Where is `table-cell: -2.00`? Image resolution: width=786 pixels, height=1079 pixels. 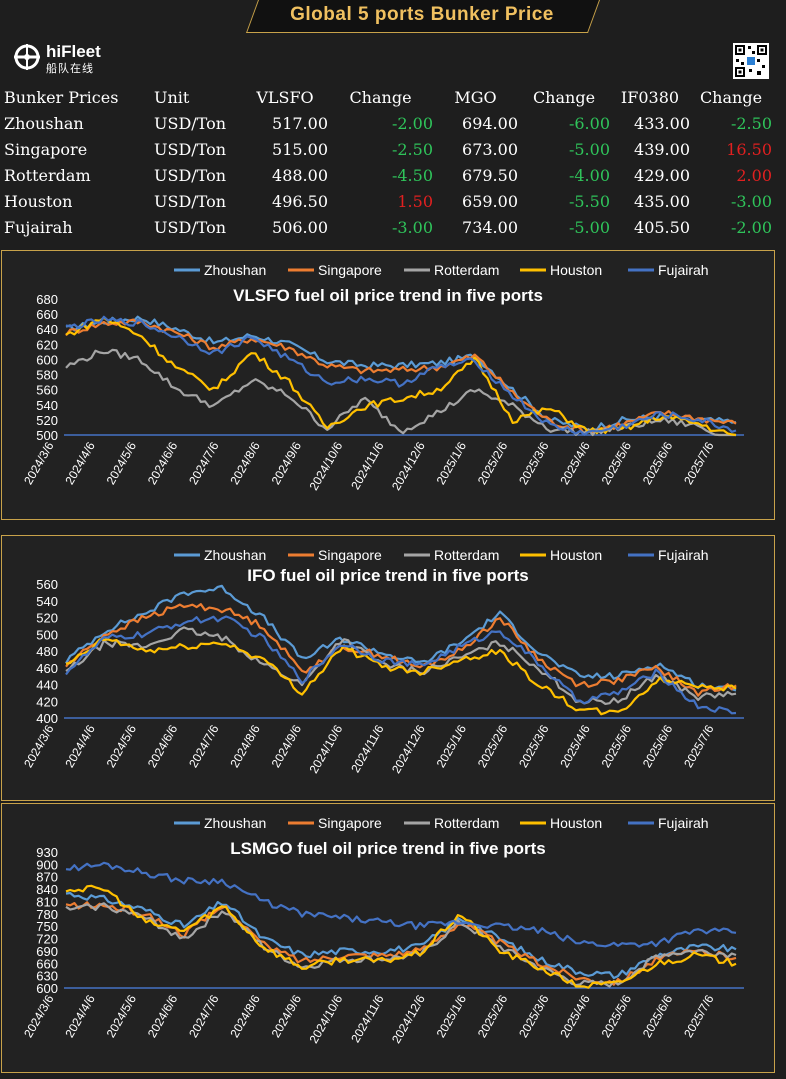 table-cell: -2.00 is located at coordinates (751, 227).